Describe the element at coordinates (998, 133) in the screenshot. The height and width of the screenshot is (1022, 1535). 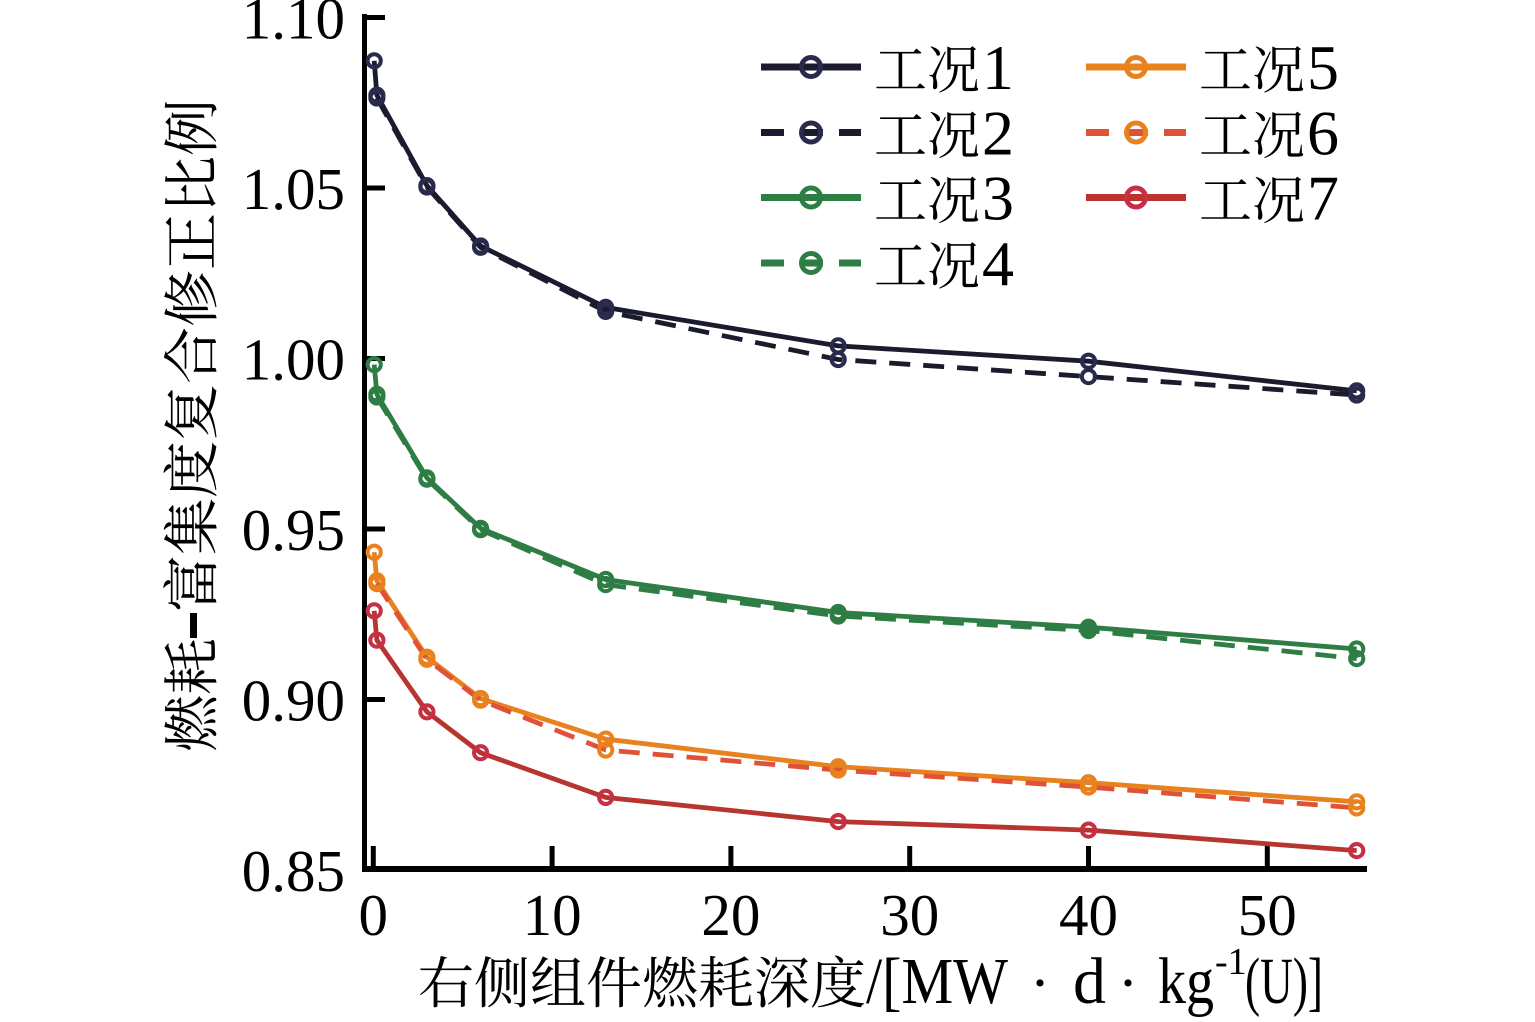
I see `svg-text: 2` at that location.